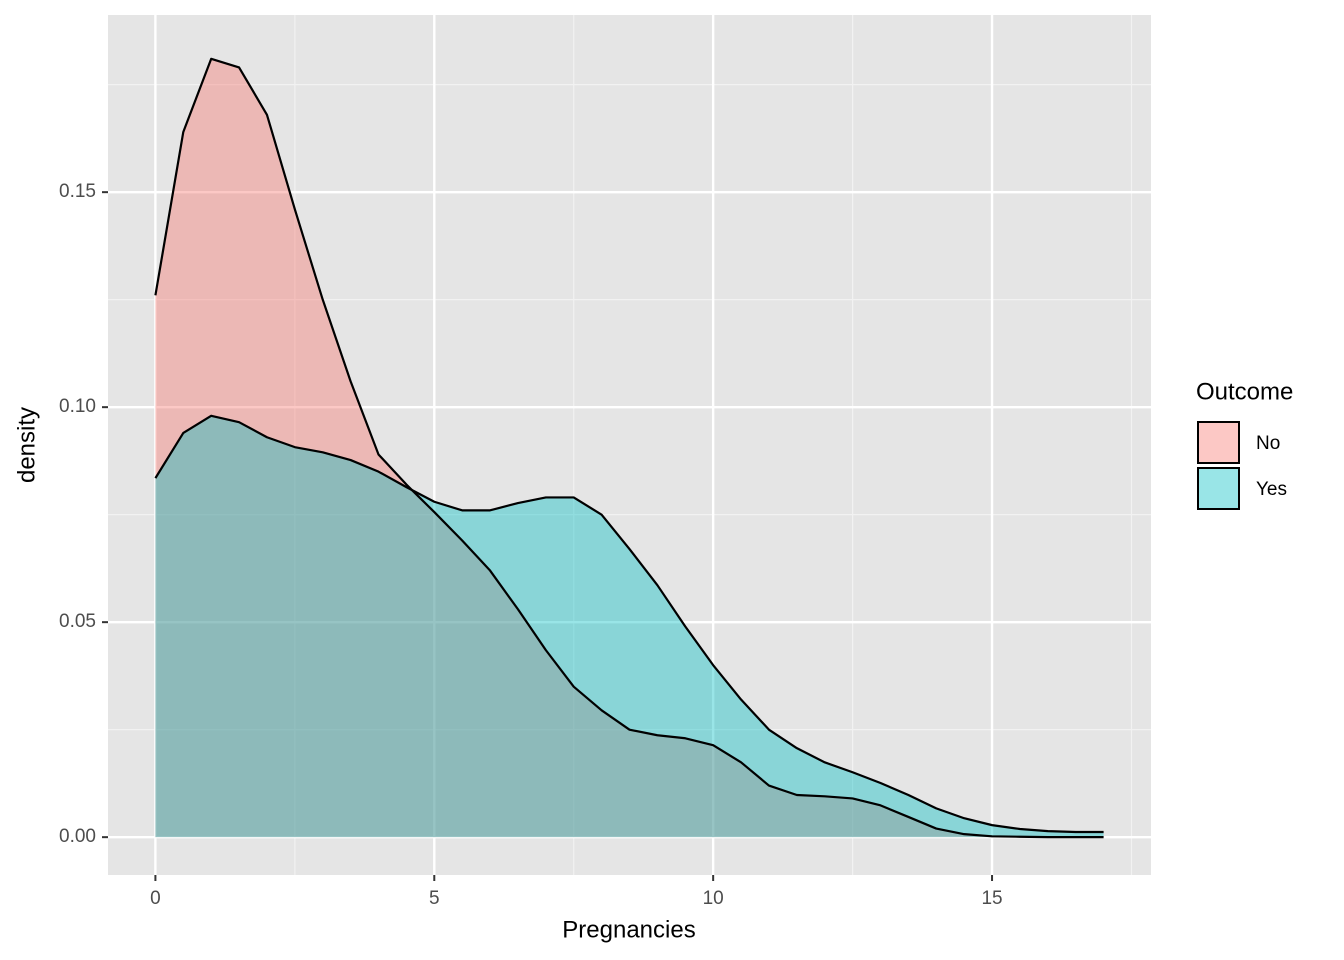 The height and width of the screenshot is (960, 1344). I want to click on x-tick-label: 0, so click(155, 898).